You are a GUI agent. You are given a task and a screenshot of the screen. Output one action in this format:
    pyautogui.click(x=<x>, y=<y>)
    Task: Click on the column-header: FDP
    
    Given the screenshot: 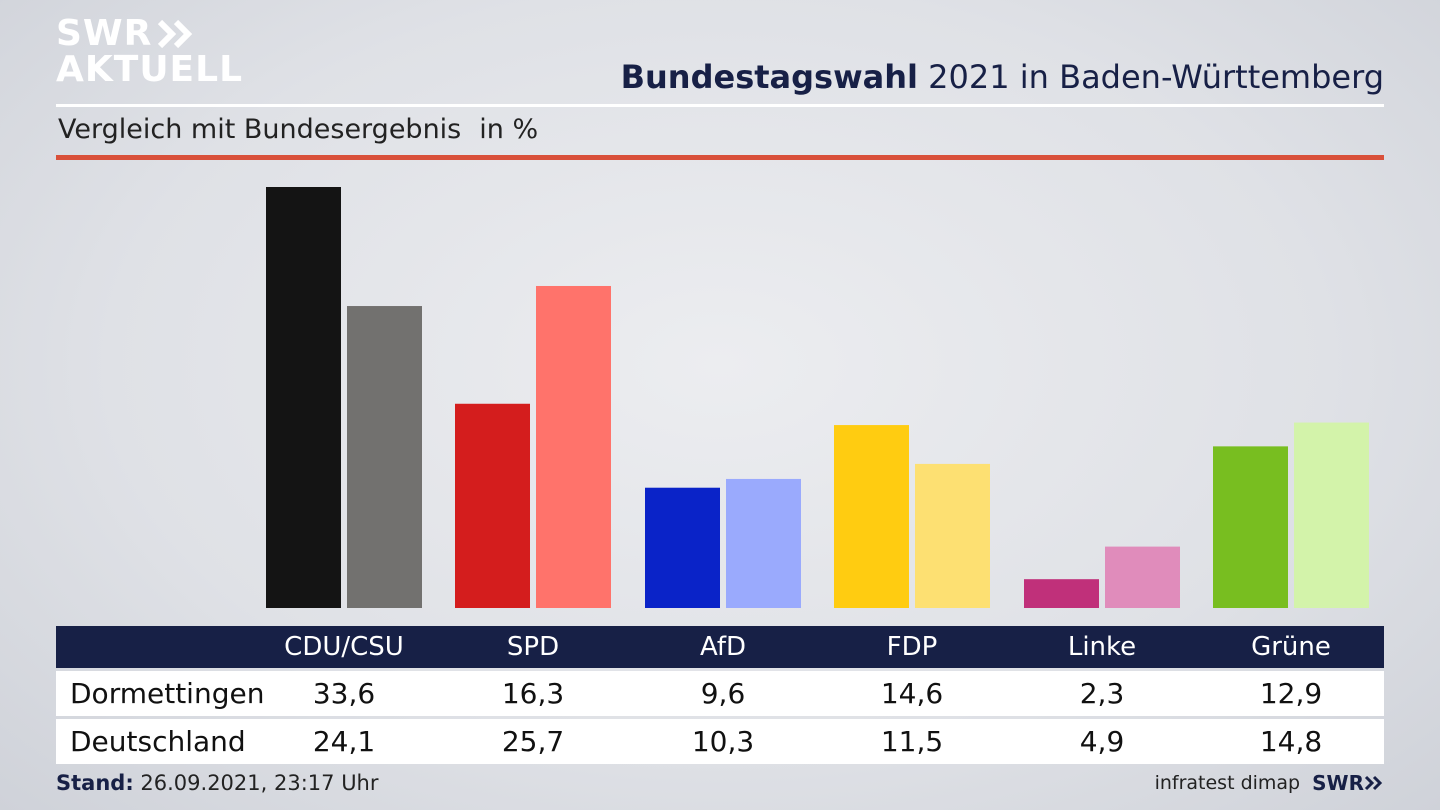 What is the action you would take?
    pyautogui.click(x=912, y=647)
    